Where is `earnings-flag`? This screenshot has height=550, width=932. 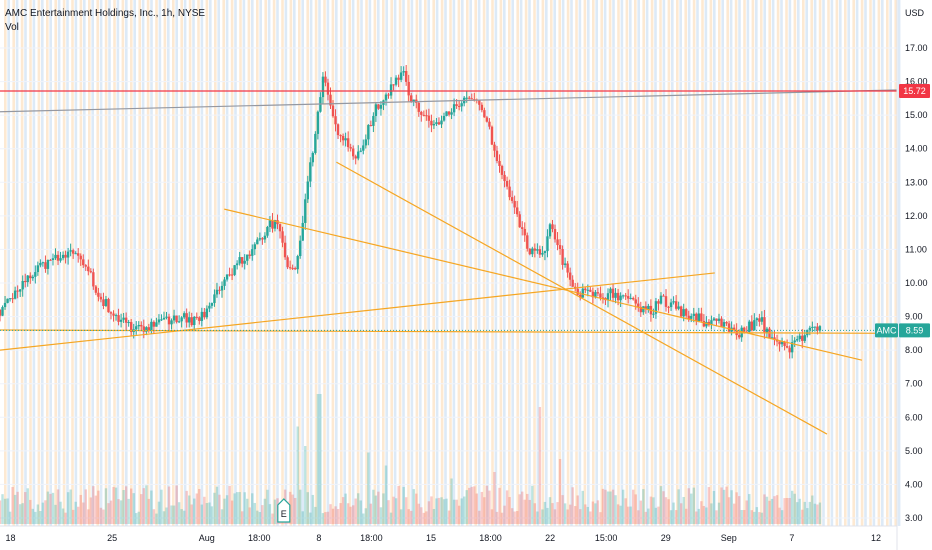
earnings-flag is located at coordinates (284, 510).